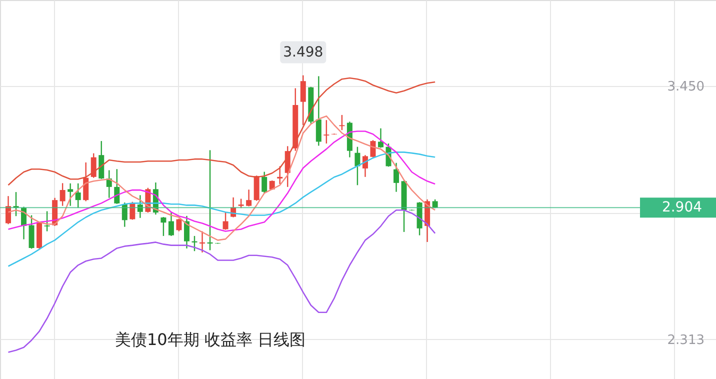 Image resolution: width=716 pixels, height=379 pixels. What do you see at coordinates (303, 52) in the screenshot?
I see `annotation: 3.498` at bounding box center [303, 52].